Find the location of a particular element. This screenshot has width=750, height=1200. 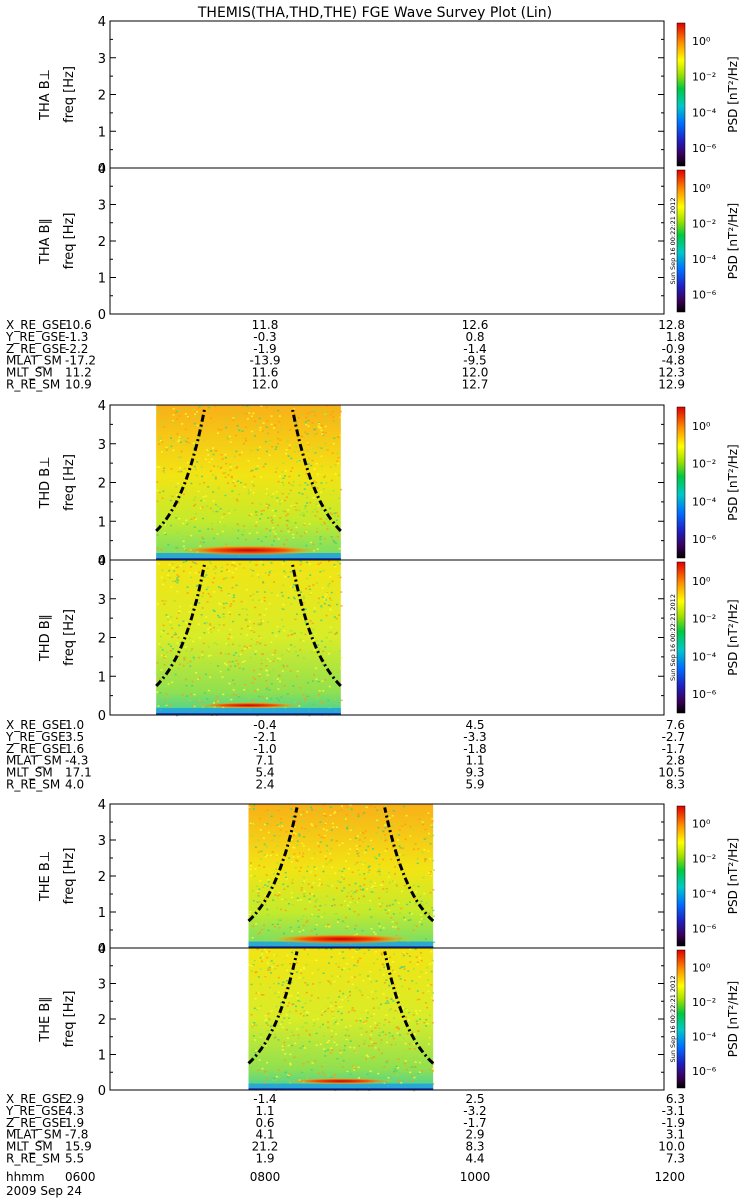

ephemeris-value: 12.7 is located at coordinates (475, 385).